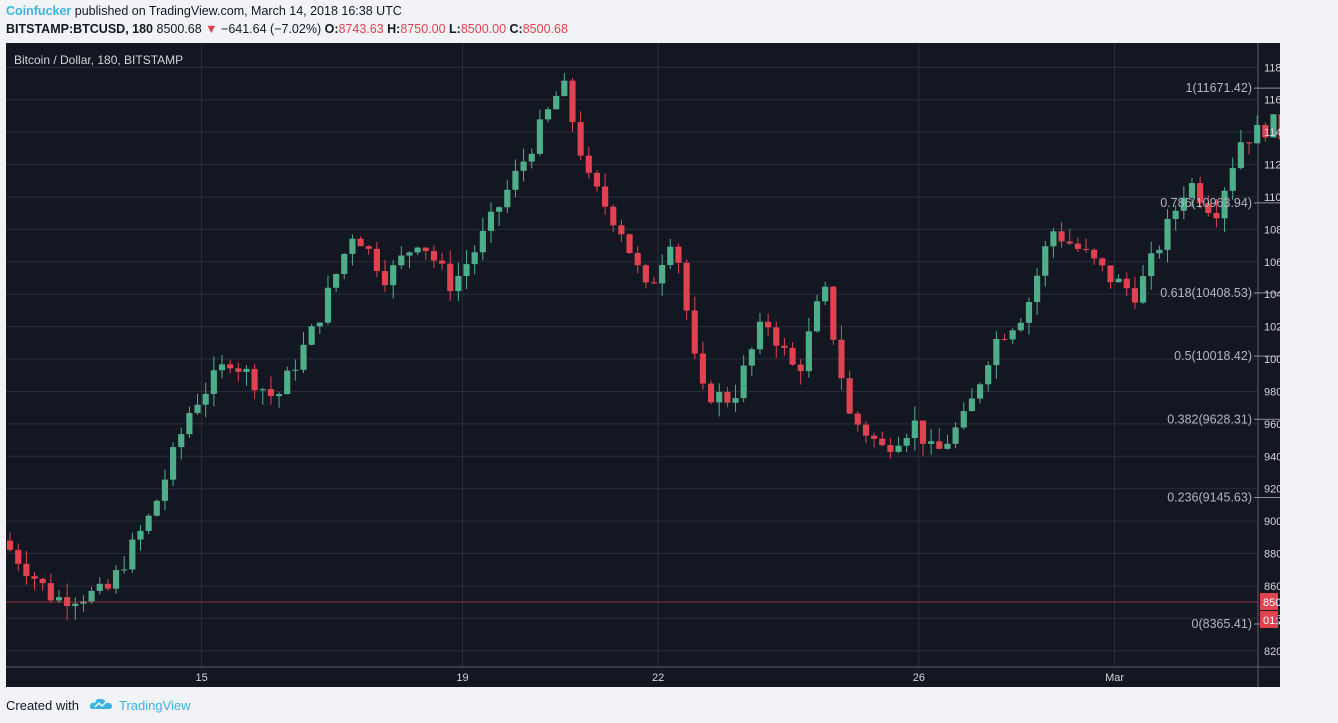  I want to click on price-tick-label: 11400.00, so click(1272, 133).